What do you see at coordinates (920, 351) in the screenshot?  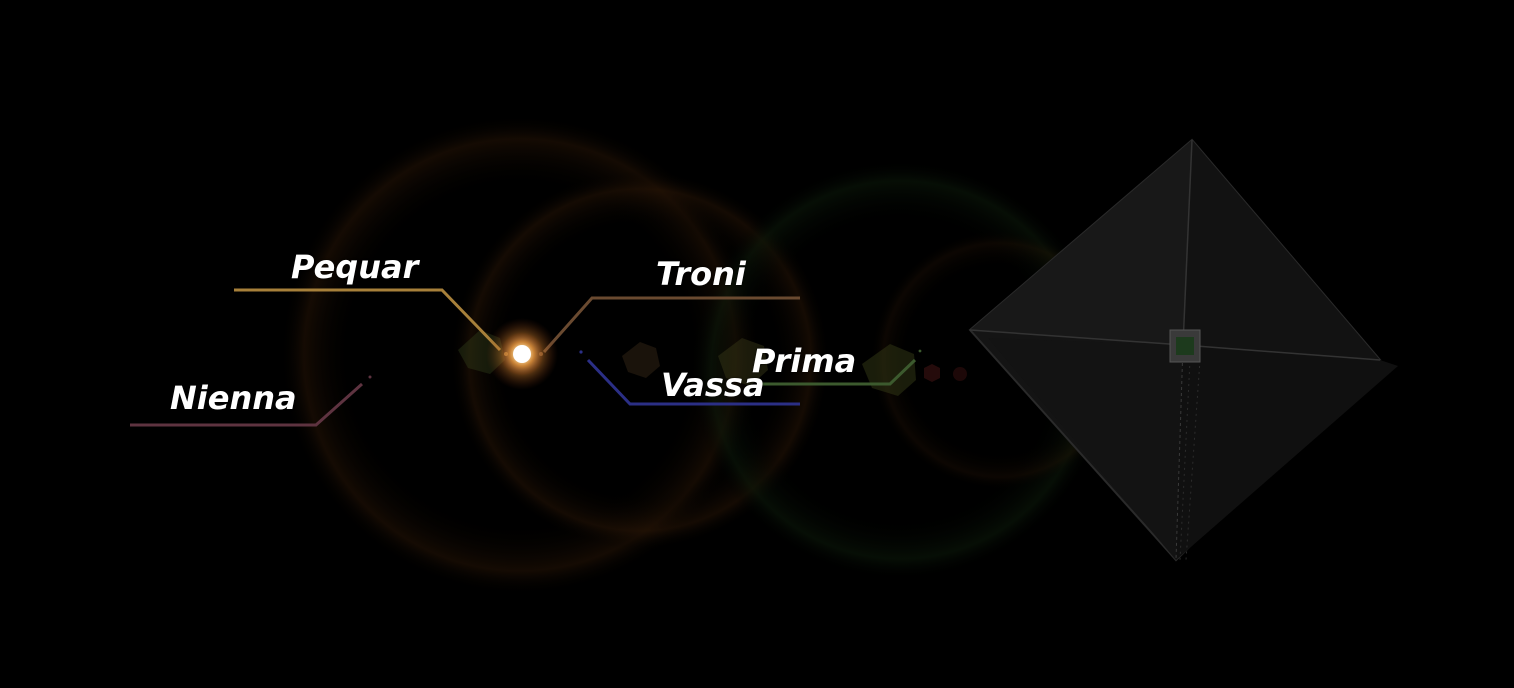 I see `planet-prima` at bounding box center [920, 351].